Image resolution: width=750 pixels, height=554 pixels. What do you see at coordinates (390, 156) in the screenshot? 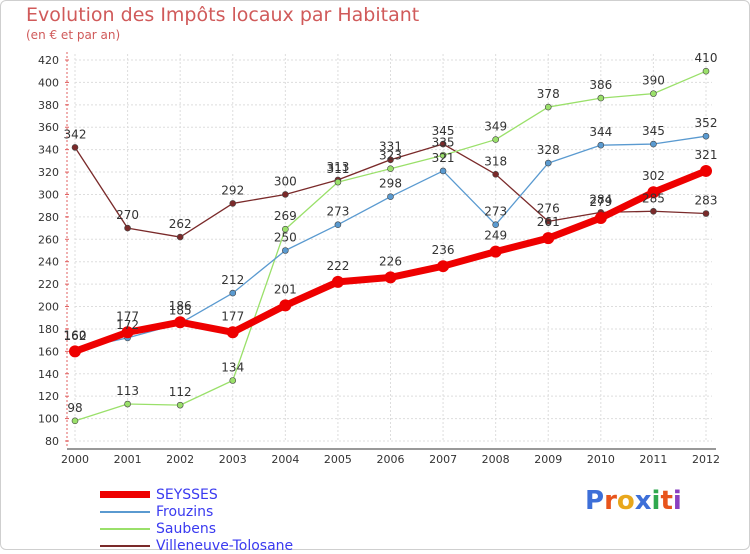
I see `data-label: 323` at bounding box center [390, 156].